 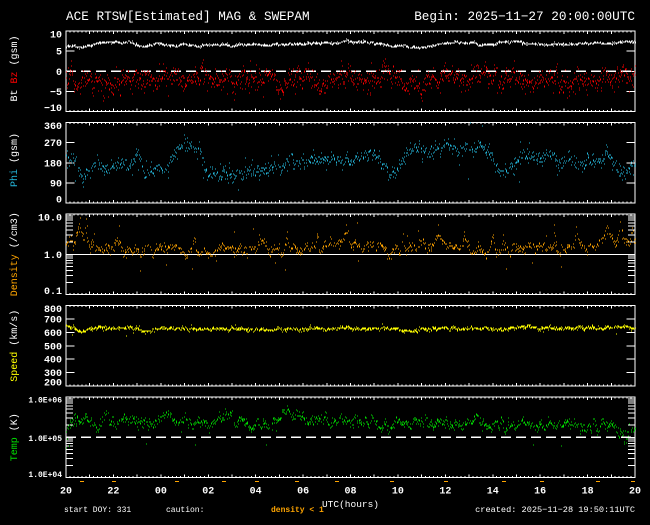 What do you see at coordinates (53, 384) in the screenshot?
I see `svg-text: 200` at bounding box center [53, 384].